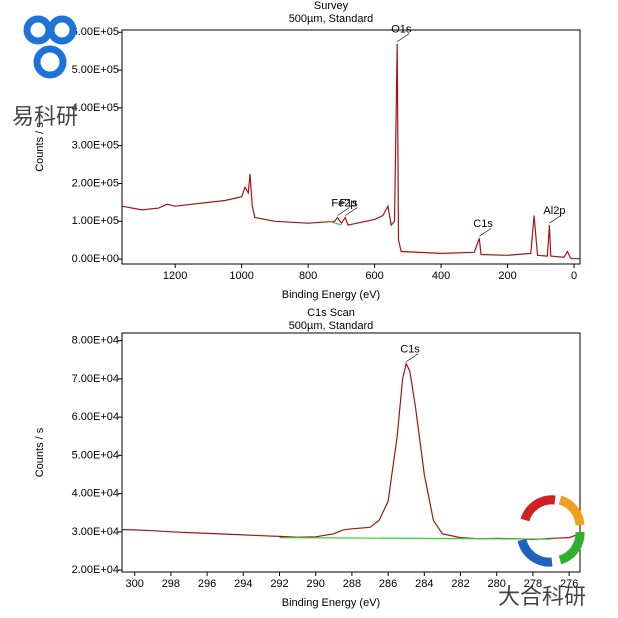 This screenshot has height=618, width=618. Describe the element at coordinates (95, 183) in the screenshot. I see `y-tick-label: 2.00E+05` at that location.